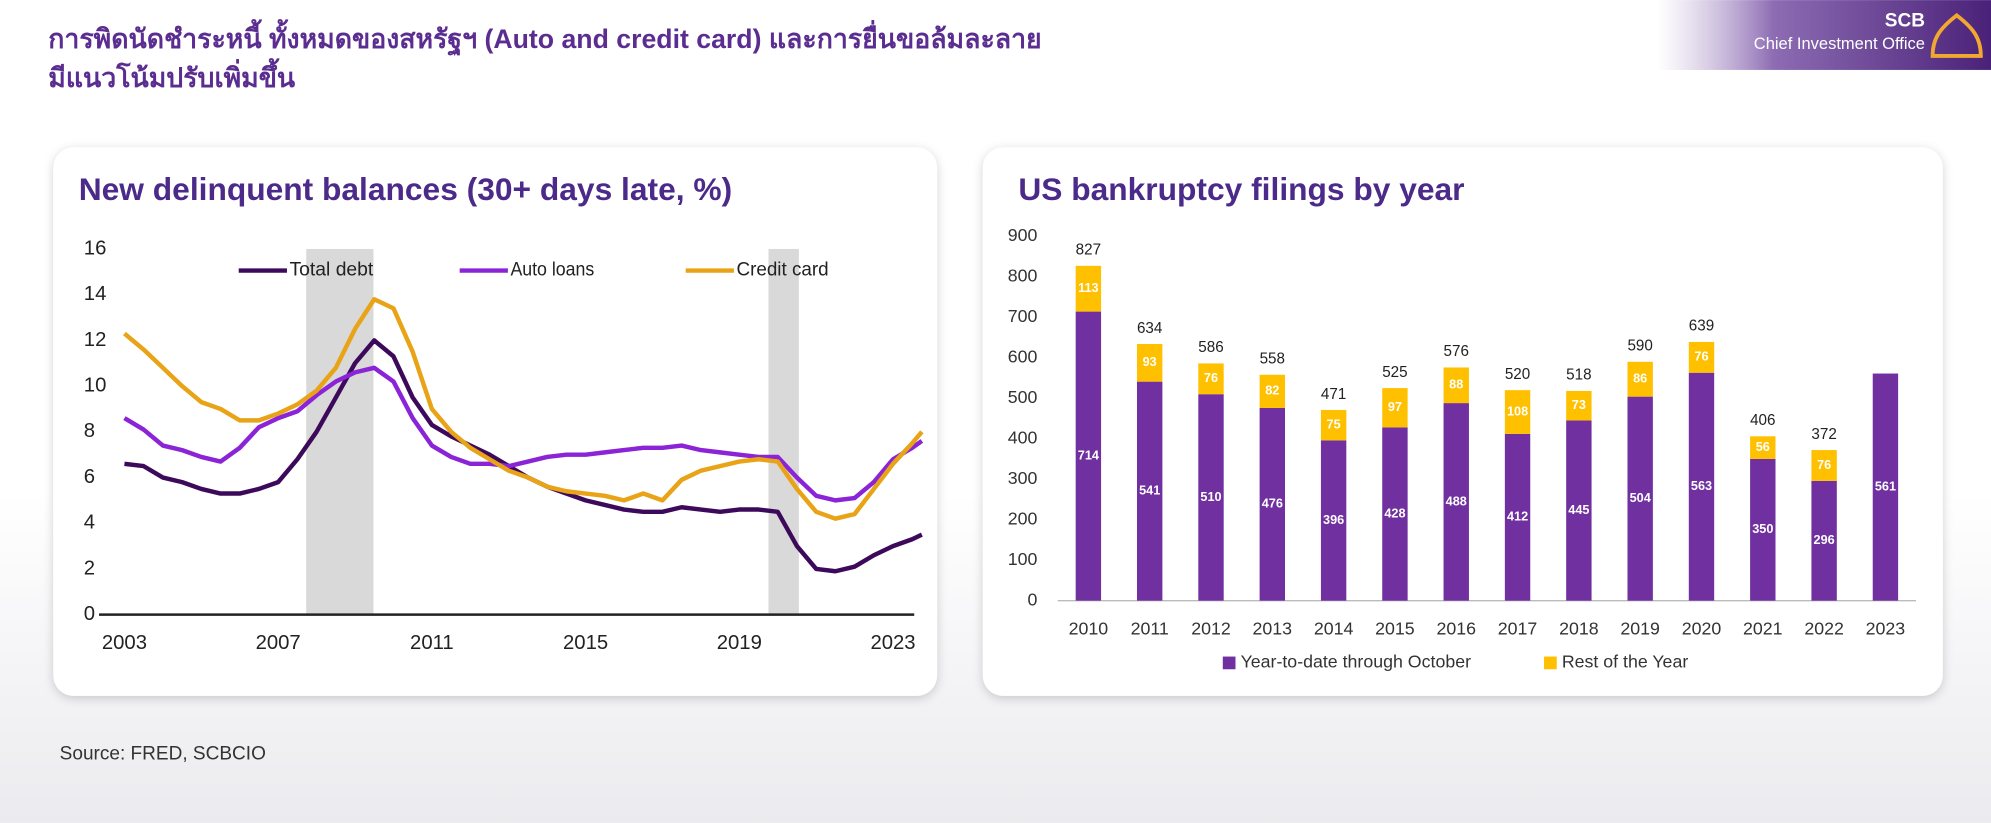  I want to click on bar-total-label: 520, so click(1517, 374).